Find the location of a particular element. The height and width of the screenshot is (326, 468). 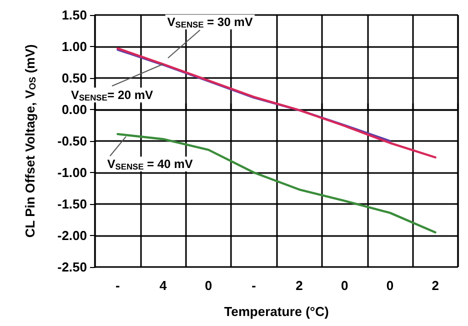

y-tick-label: 1.50 is located at coordinates (74, 15).